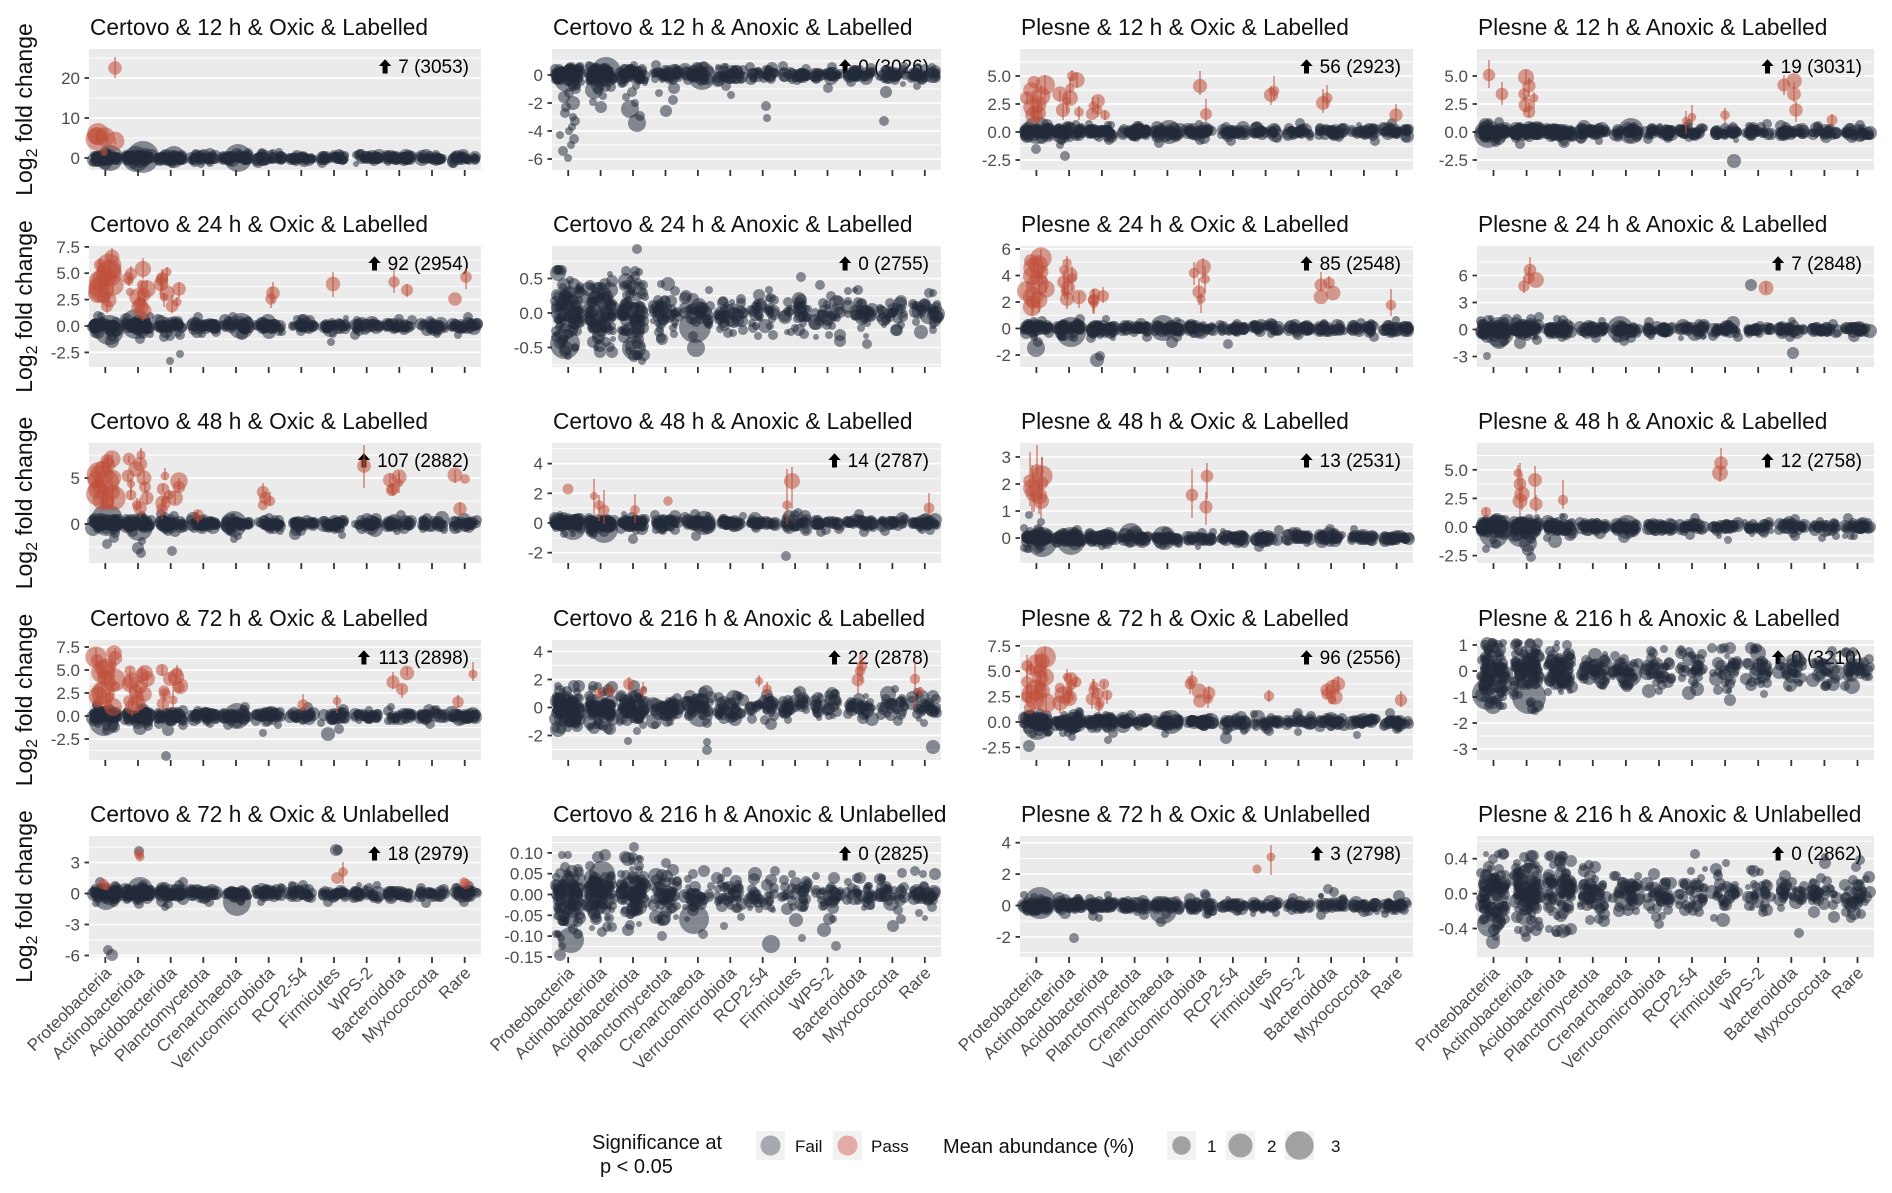  Describe the element at coordinates (1360, 461) in the screenshot. I see `svg-text: 13 (2531)` at that location.